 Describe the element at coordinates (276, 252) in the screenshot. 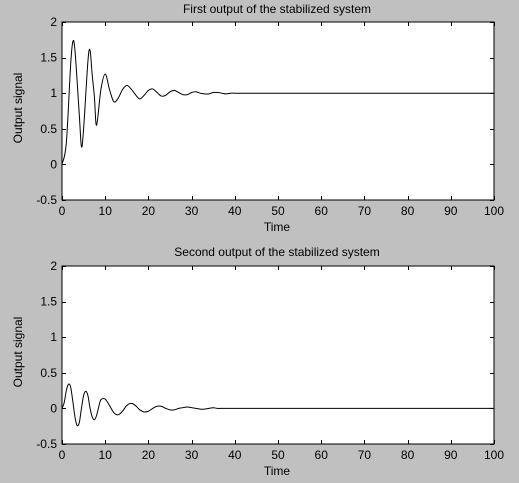

I see `chart-title: Second output of the stabilized system` at that location.